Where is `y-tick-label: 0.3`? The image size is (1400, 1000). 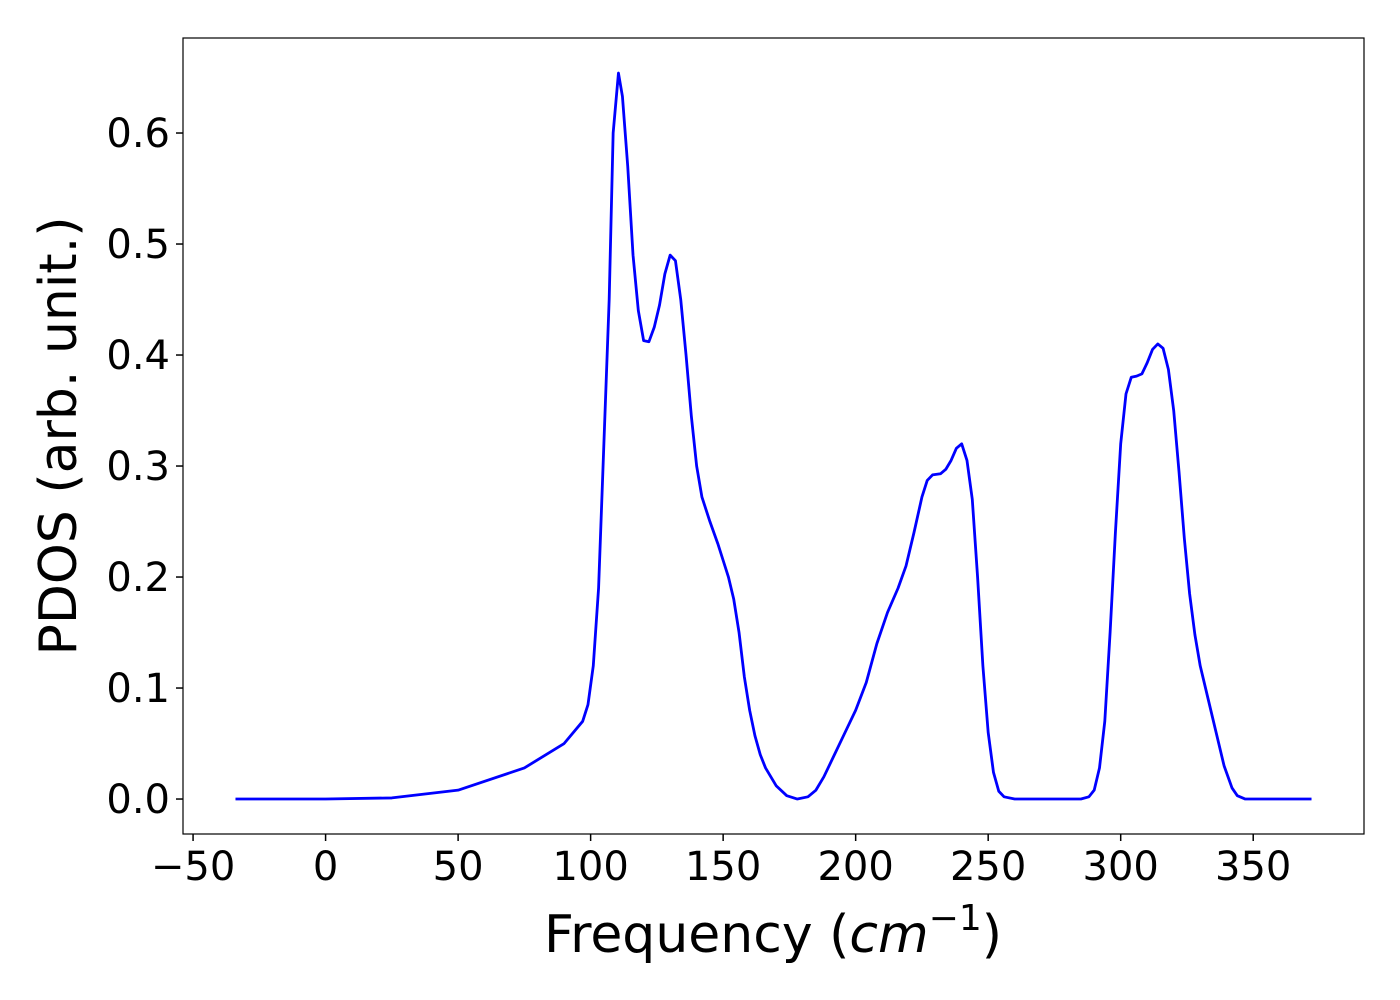 y-tick-label: 0.3 is located at coordinates (138, 467).